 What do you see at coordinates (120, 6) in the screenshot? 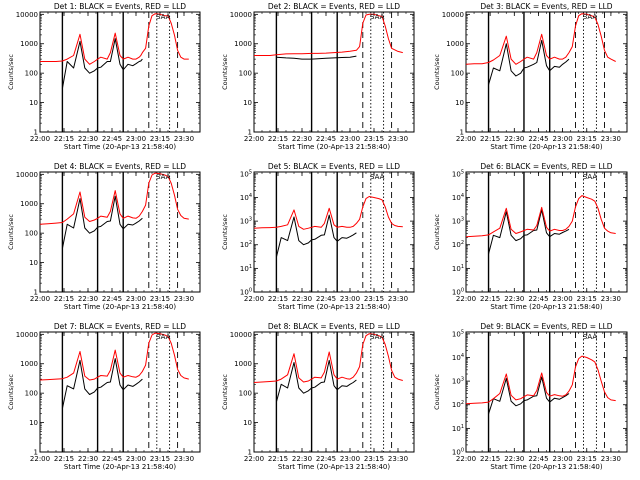
I see `panel-title: Det 1: BLACK = Events, RED = LLD` at bounding box center [120, 6].